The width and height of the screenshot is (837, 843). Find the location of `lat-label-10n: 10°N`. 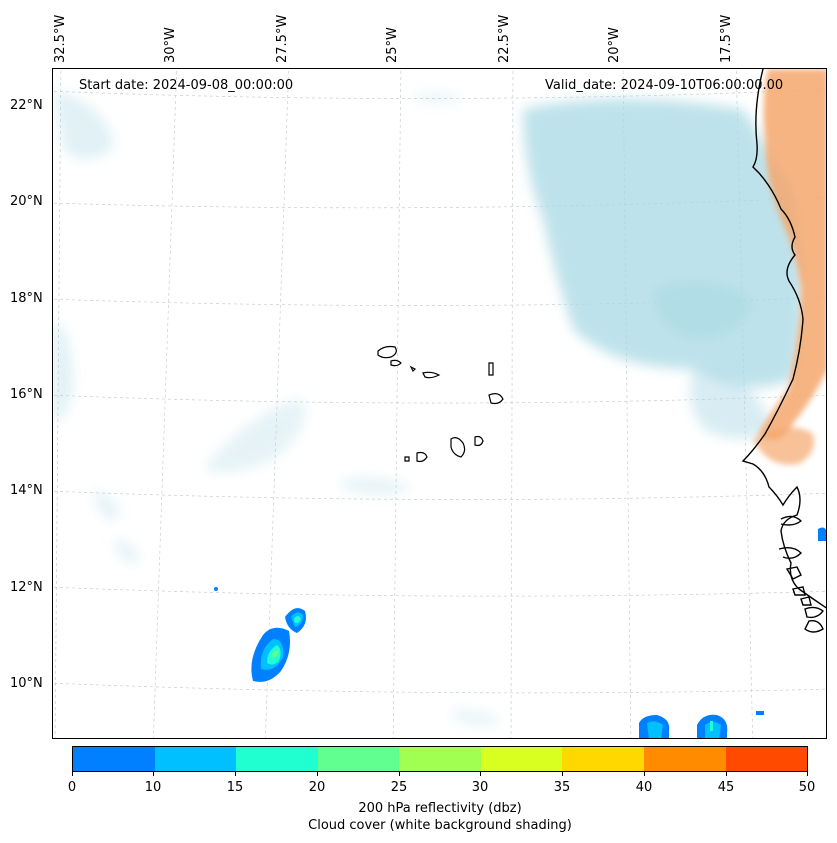

lat-label-10n: 10°N is located at coordinates (26, 683).